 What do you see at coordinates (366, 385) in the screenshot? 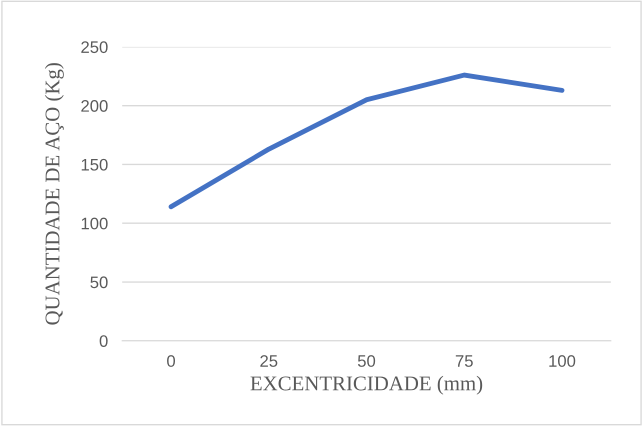
I see `x-axis-title: EXCENTRICIDADE (mm)` at bounding box center [366, 385].